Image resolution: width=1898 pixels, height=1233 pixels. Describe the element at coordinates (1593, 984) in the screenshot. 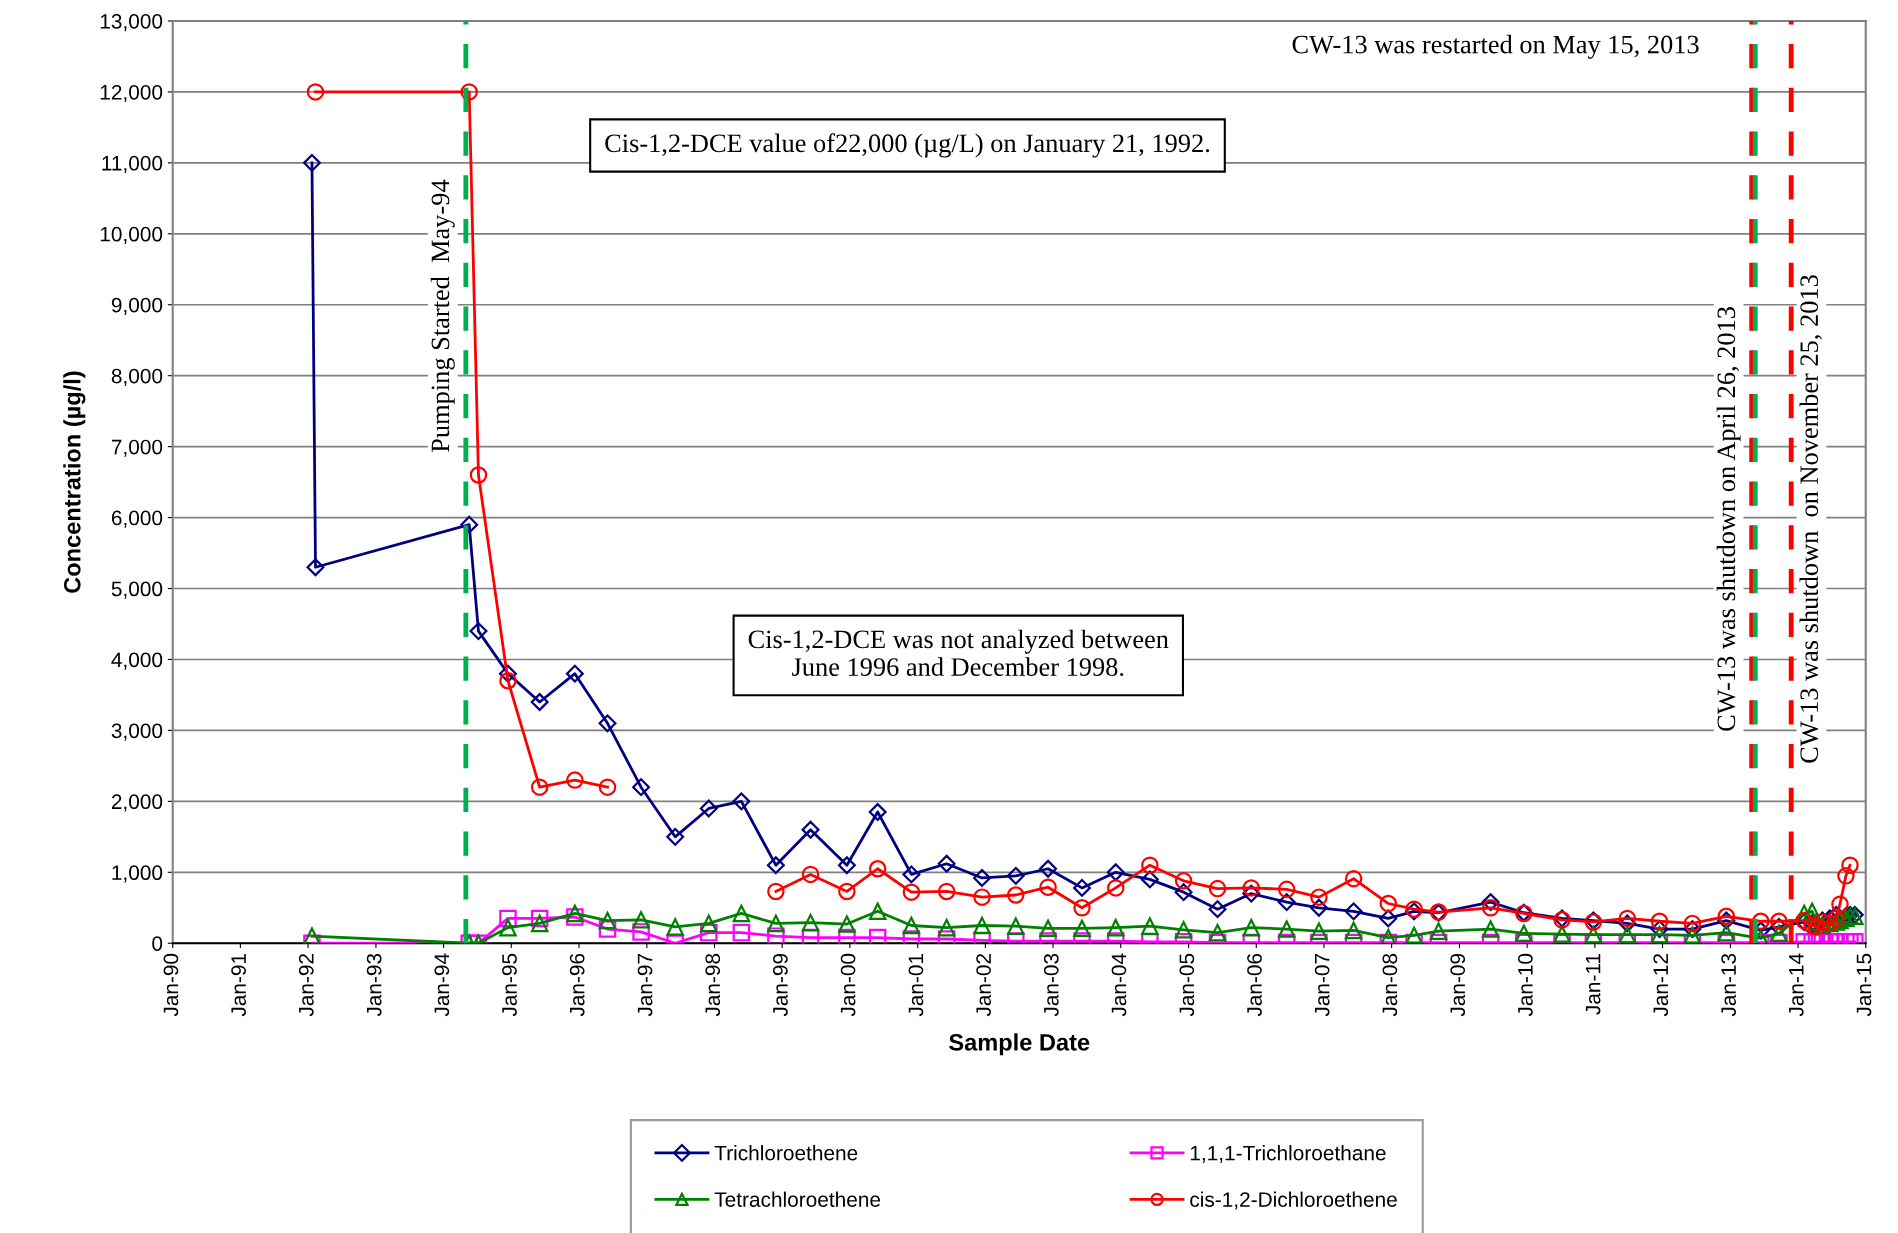

I see `x-tick-label: Jan-11` at that location.